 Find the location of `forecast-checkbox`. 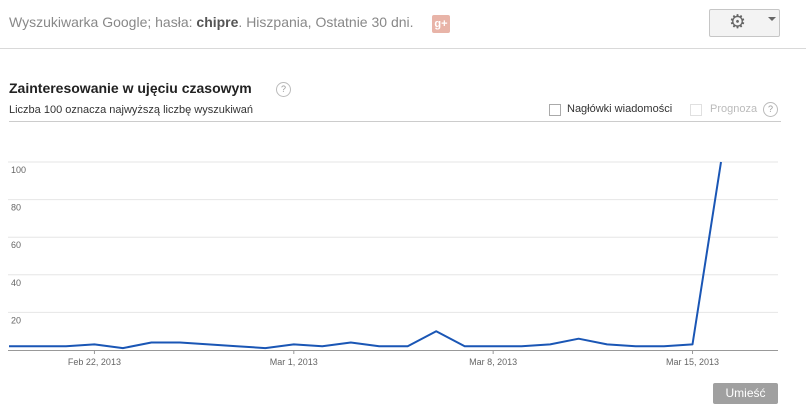

forecast-checkbox is located at coordinates (696, 110).